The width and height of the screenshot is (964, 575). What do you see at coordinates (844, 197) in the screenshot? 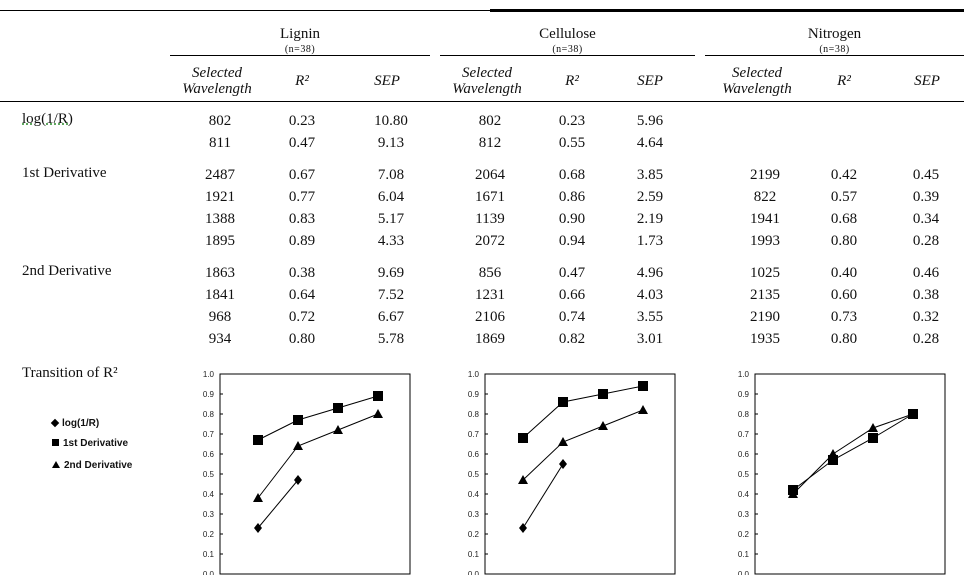
I see `table-cell: 0.57` at bounding box center [844, 197].